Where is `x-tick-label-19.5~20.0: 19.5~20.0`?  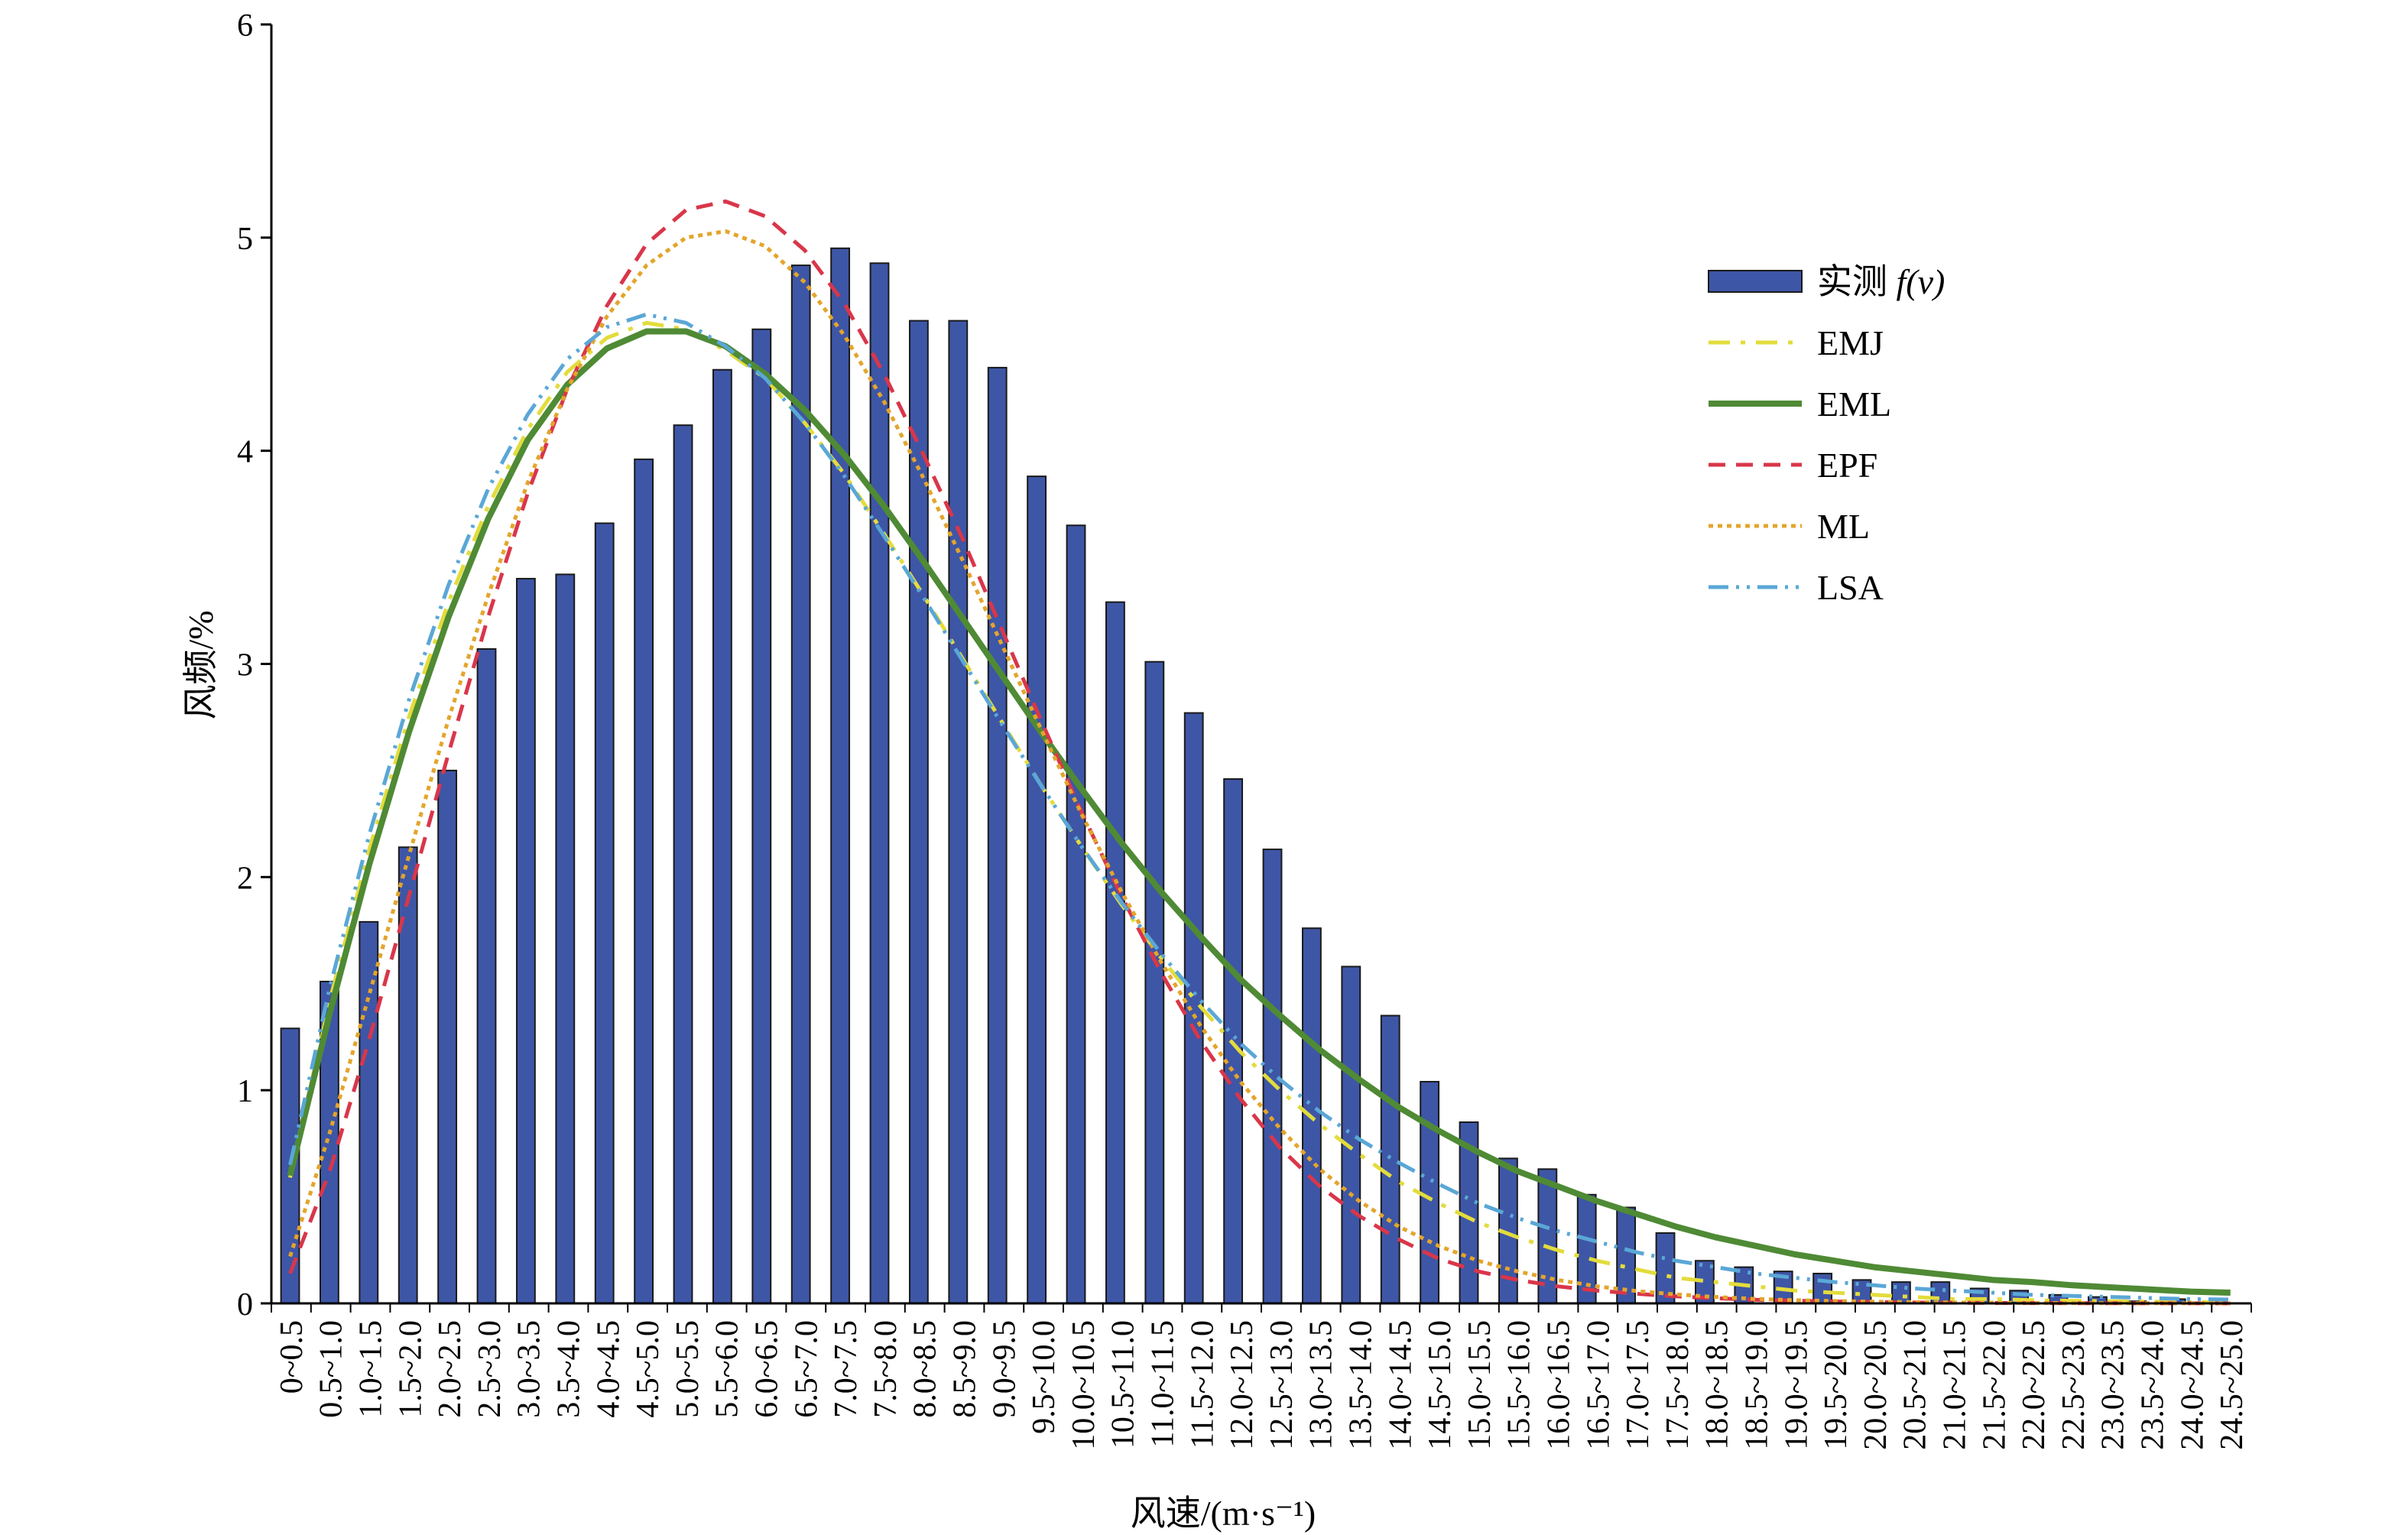
x-tick-label-19.5~20.0: 19.5~20.0 is located at coordinates (1837, 1385).